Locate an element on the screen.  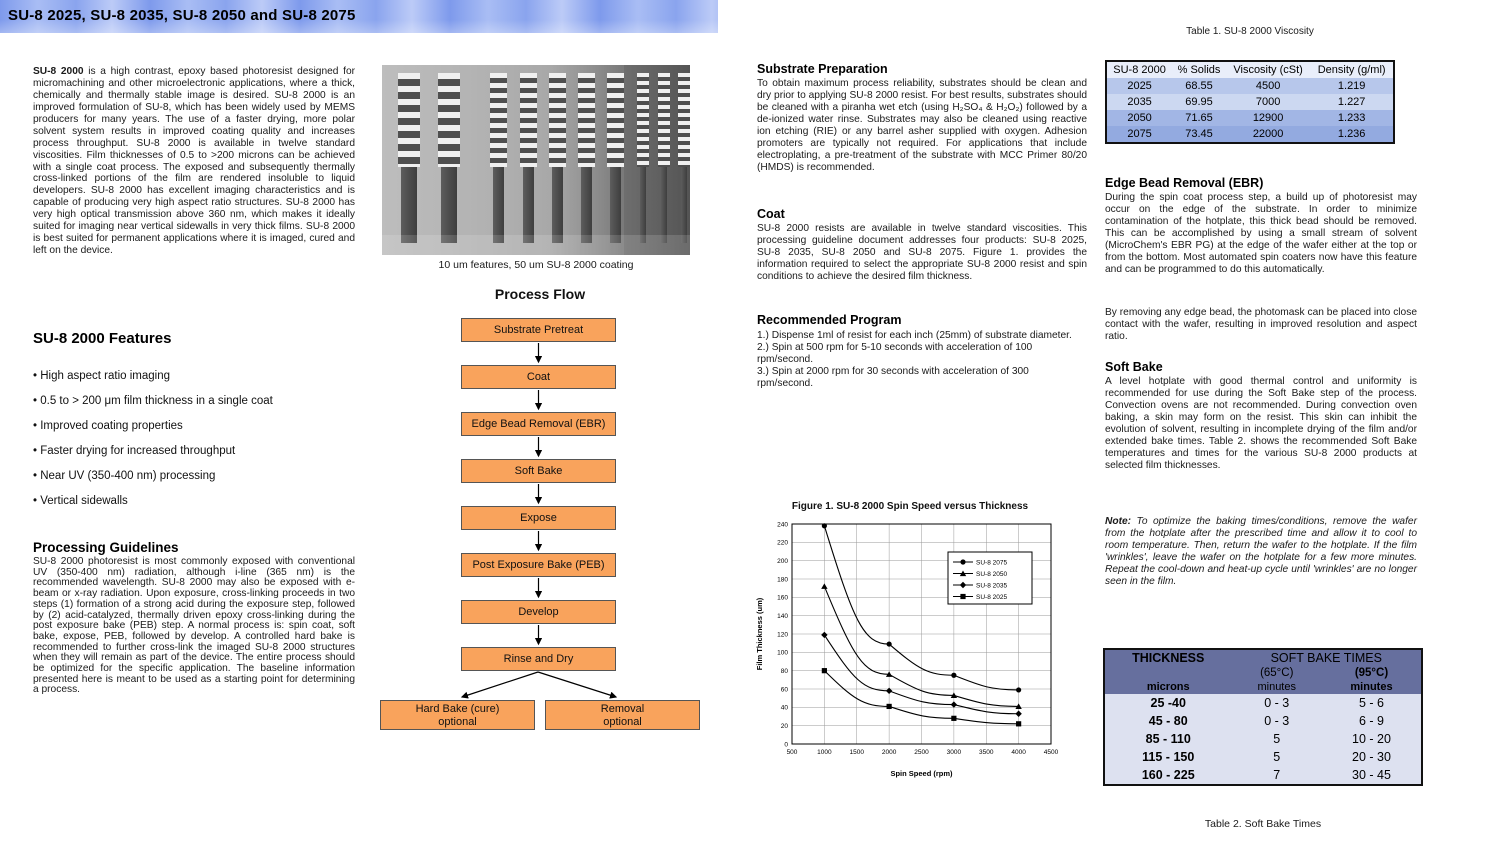
table2-cell: 85 - 110 is located at coordinates (1168, 739).